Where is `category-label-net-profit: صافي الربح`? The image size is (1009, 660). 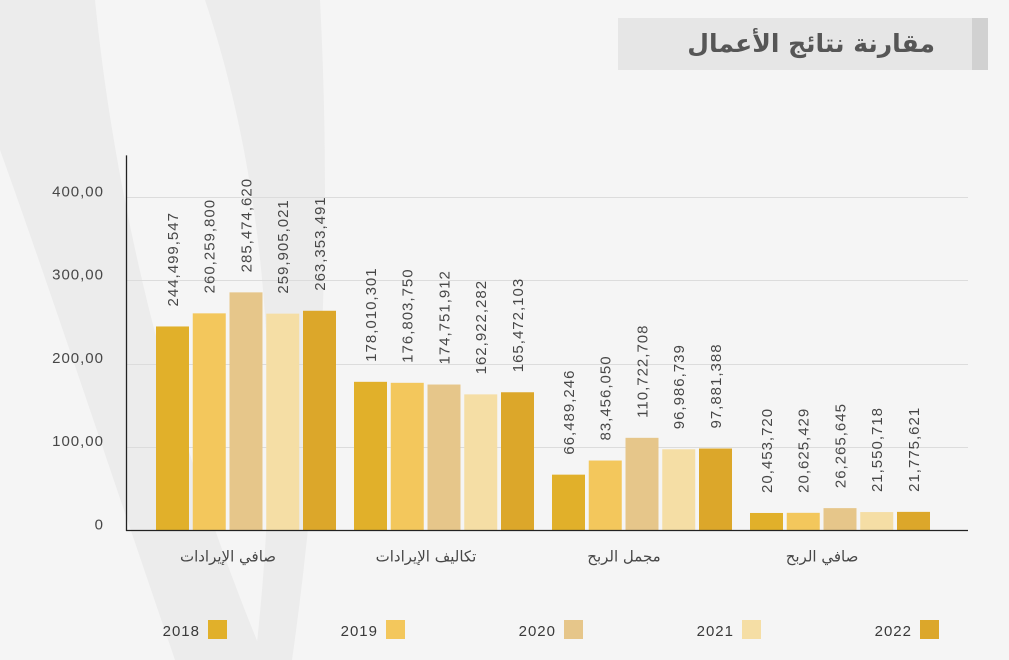
category-label-net-profit: صافي الربح is located at coordinates (822, 556).